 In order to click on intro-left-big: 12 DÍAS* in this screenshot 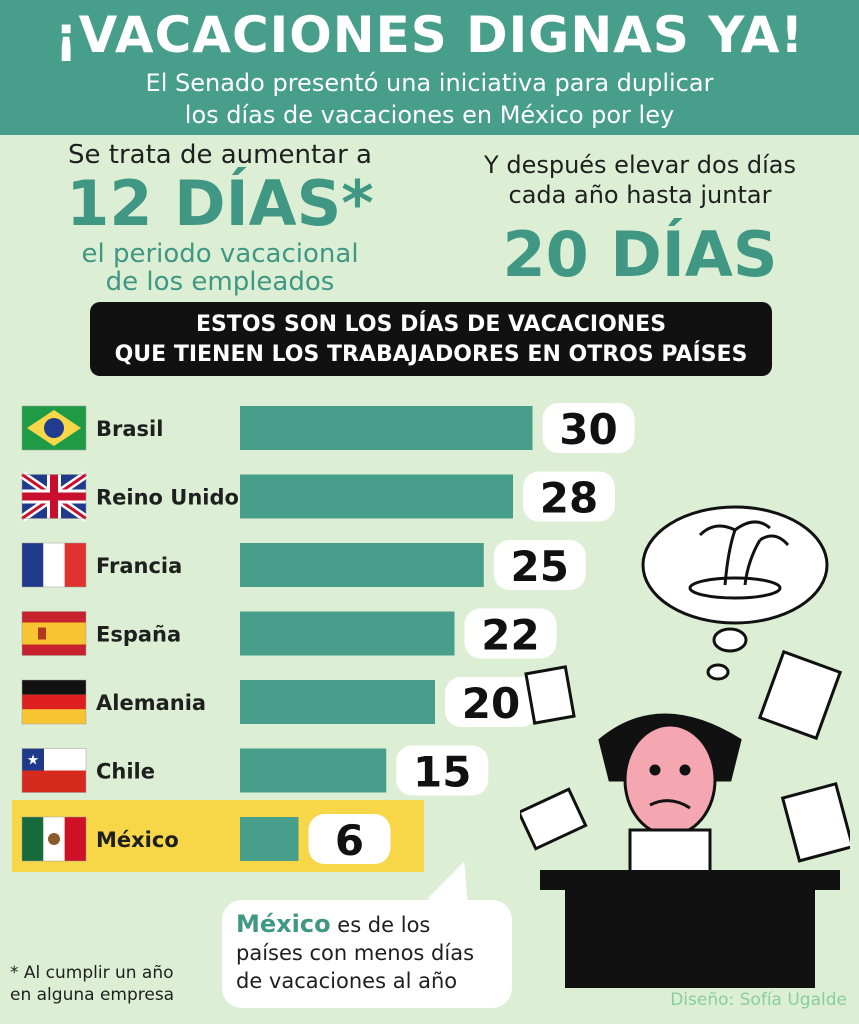, I will do `click(220, 203)`.